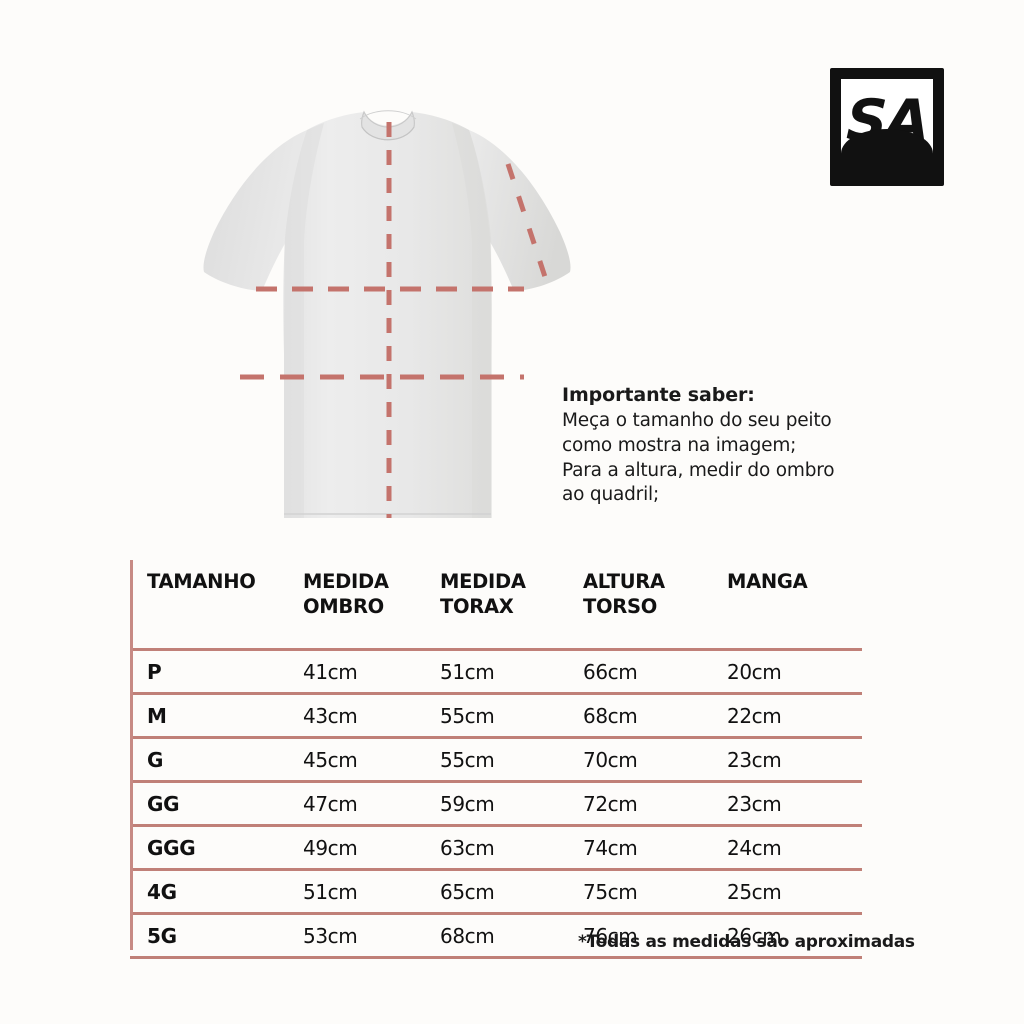 Image resolution: width=1024 pixels, height=1024 pixels. What do you see at coordinates (477, 606) in the screenshot?
I see `column-header-medida-torax-line2: TORAX` at bounding box center [477, 606].